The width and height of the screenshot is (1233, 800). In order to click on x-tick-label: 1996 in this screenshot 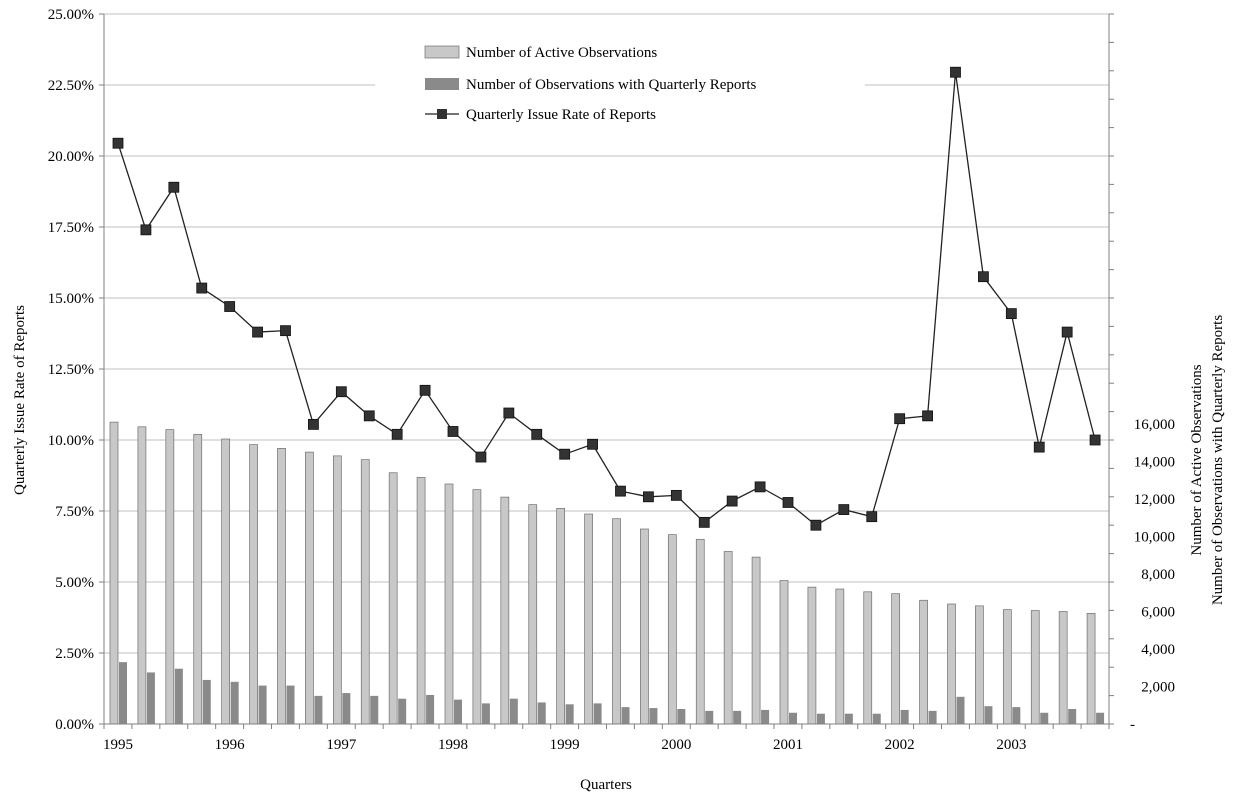, I will do `click(230, 745)`.